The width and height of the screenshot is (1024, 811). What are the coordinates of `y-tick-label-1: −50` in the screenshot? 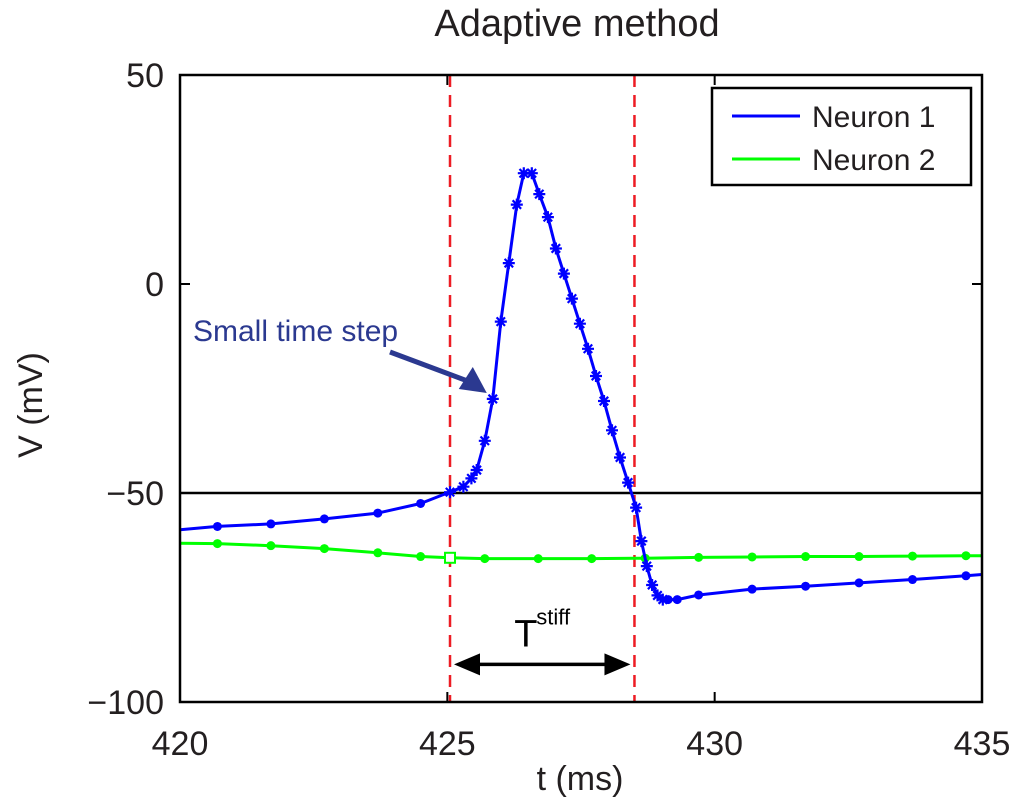 It's located at (135, 494).